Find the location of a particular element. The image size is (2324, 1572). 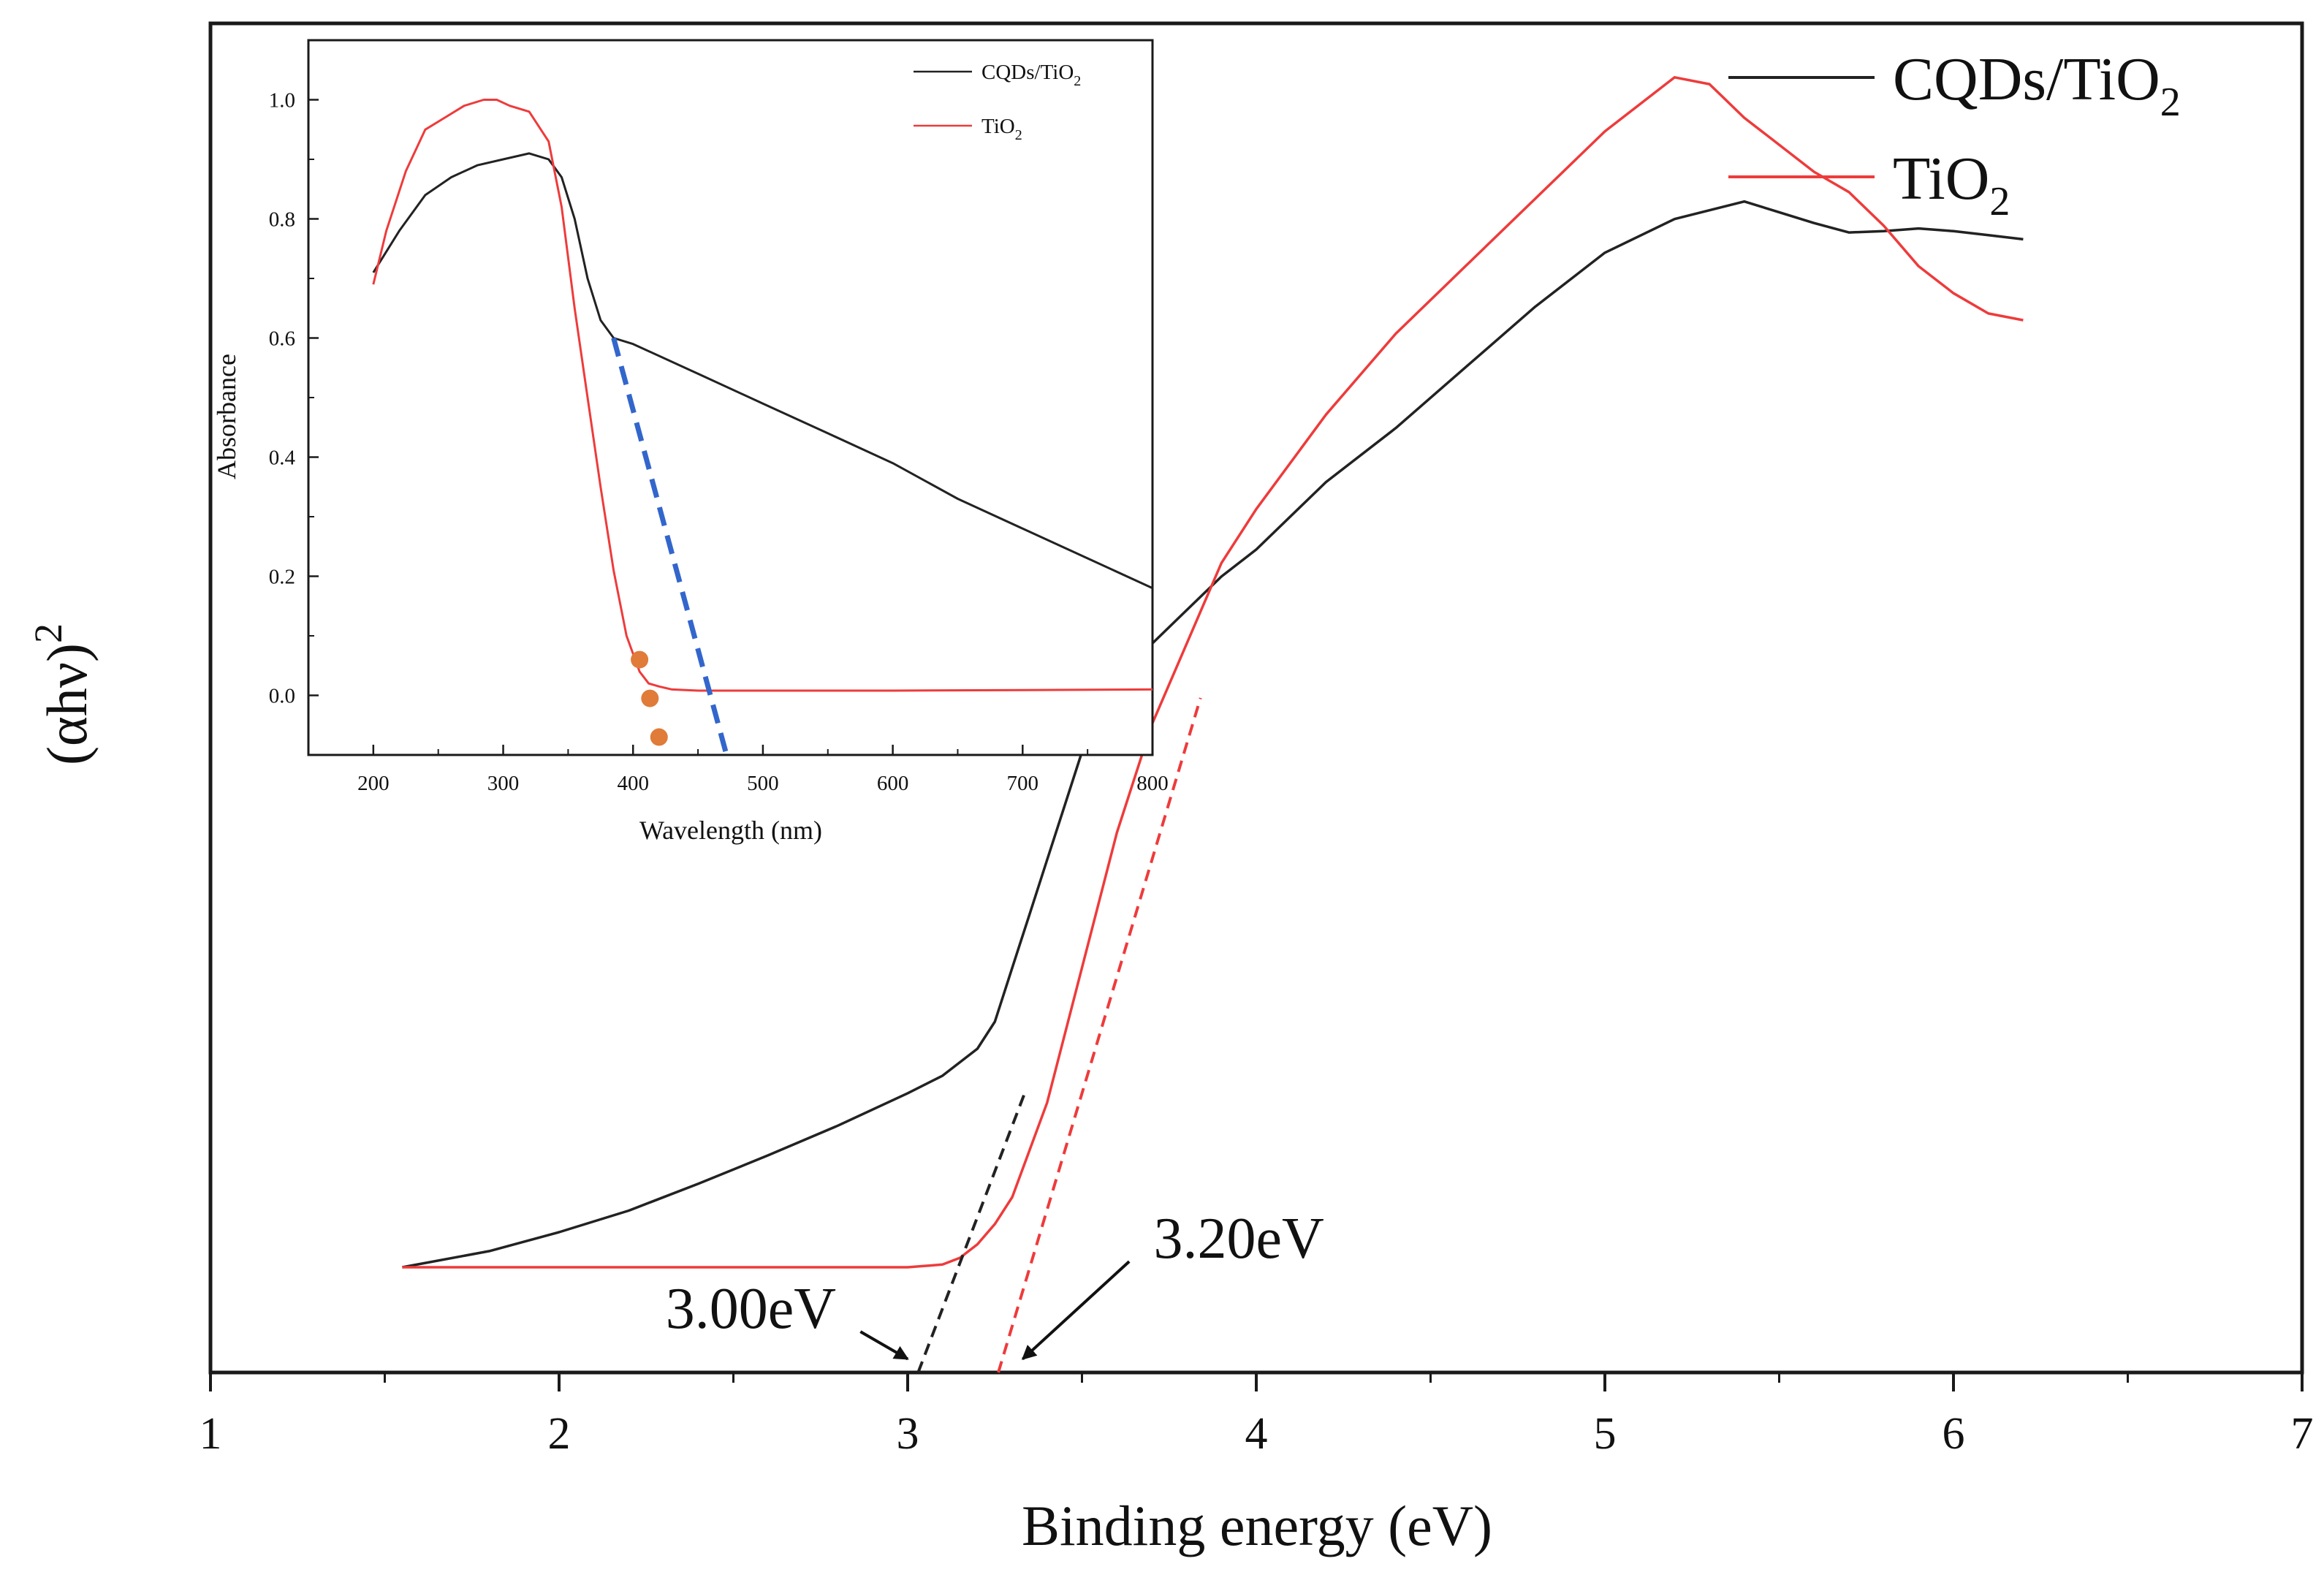

inset-legend-label-tio2-base: TiO is located at coordinates (998, 127).